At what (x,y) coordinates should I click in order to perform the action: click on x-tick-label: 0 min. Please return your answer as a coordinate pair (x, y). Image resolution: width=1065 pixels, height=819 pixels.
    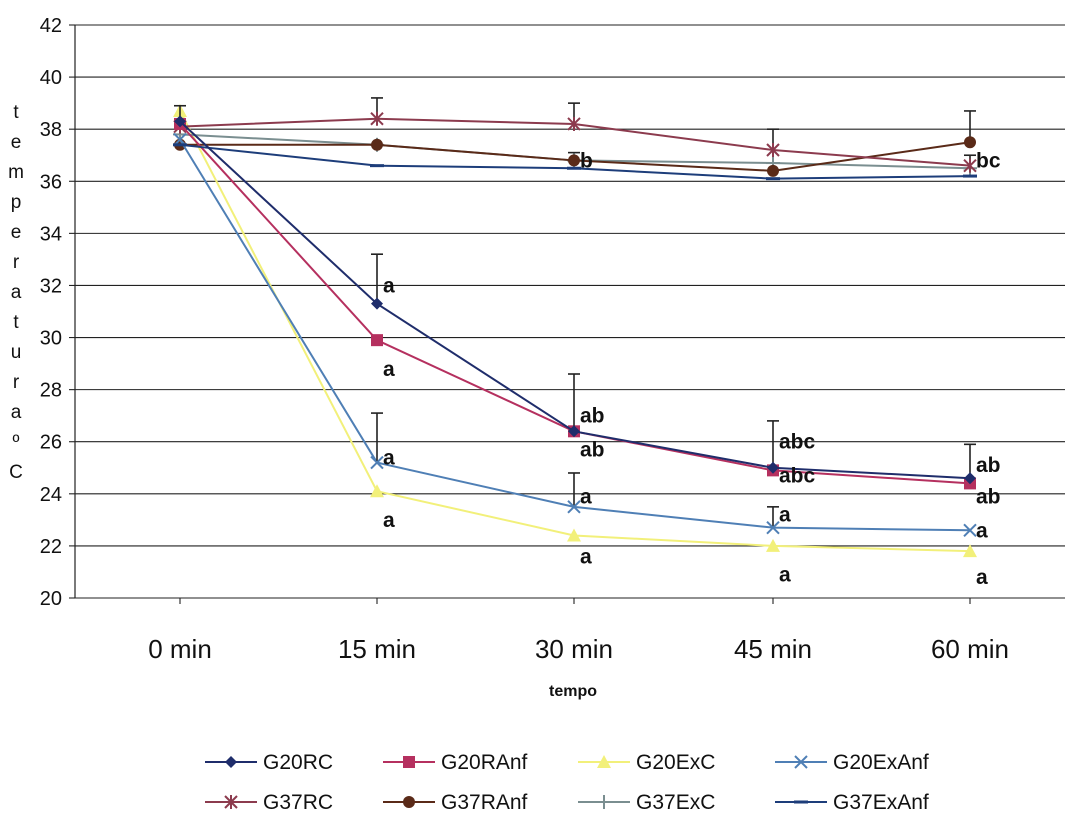
    Looking at the image, I should click on (180, 649).